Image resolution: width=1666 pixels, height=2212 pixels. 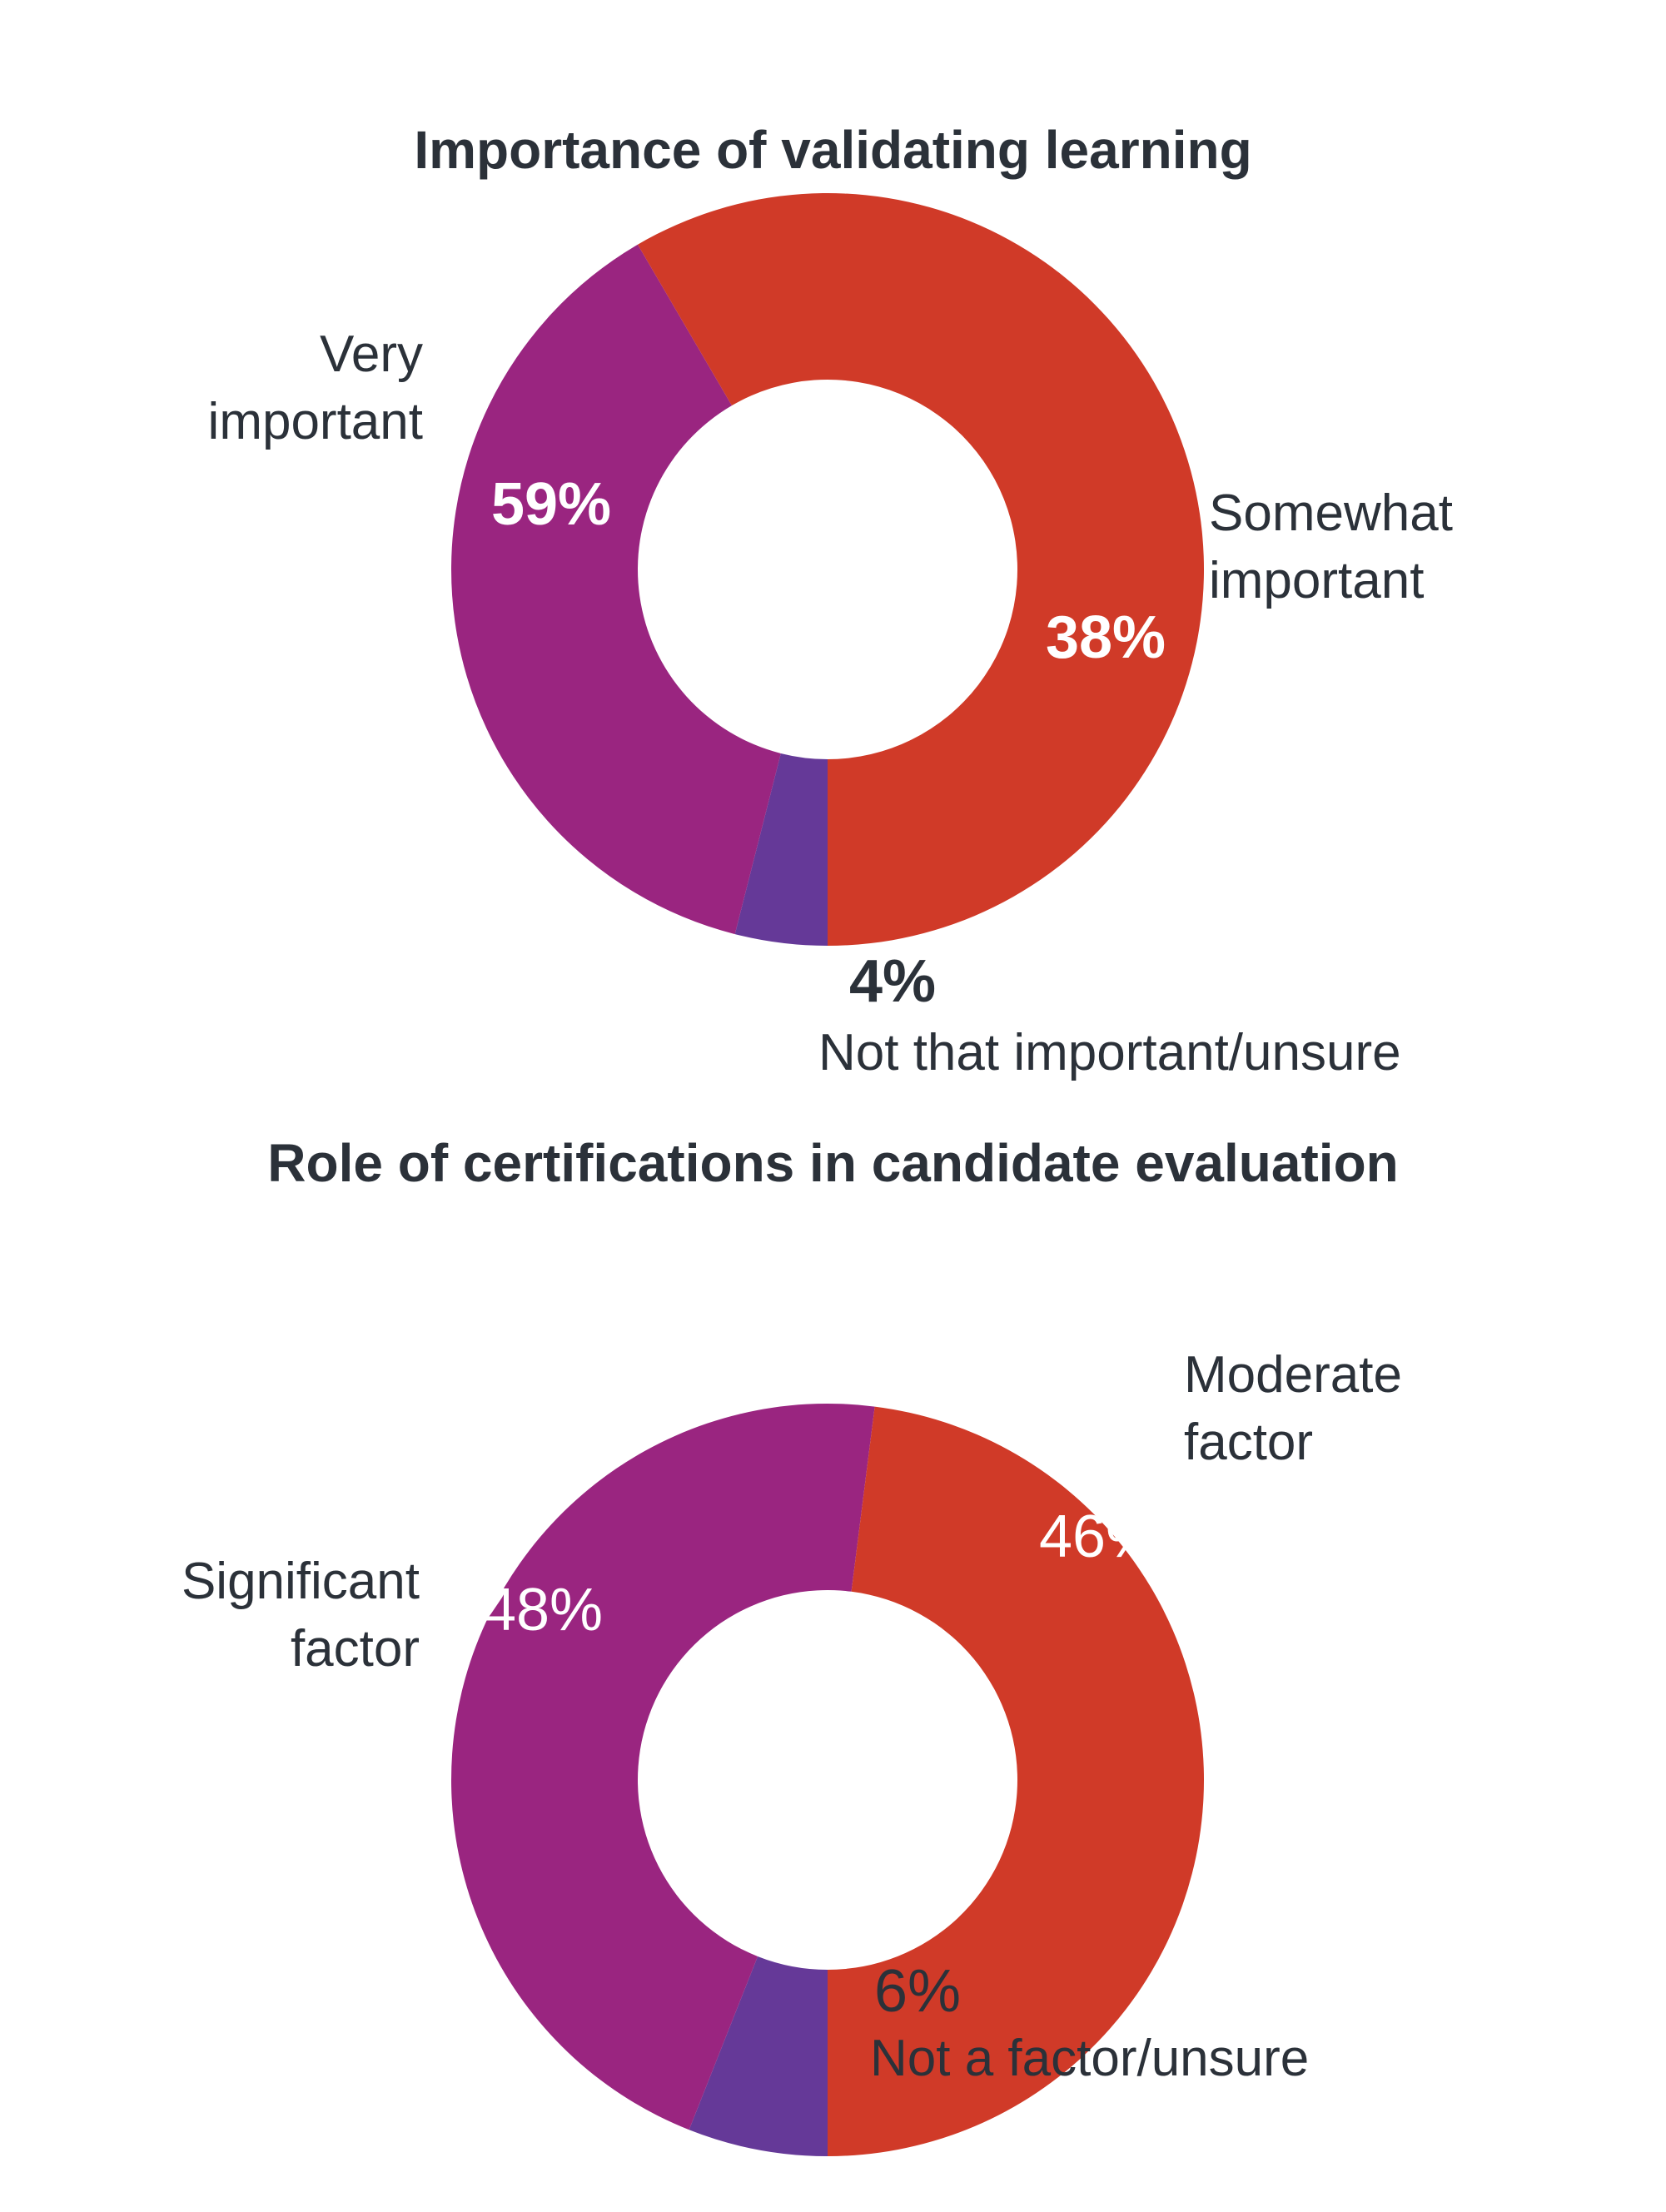 What do you see at coordinates (918, 1991) in the screenshot?
I see `slice-value-not-a-factor: 6%` at bounding box center [918, 1991].